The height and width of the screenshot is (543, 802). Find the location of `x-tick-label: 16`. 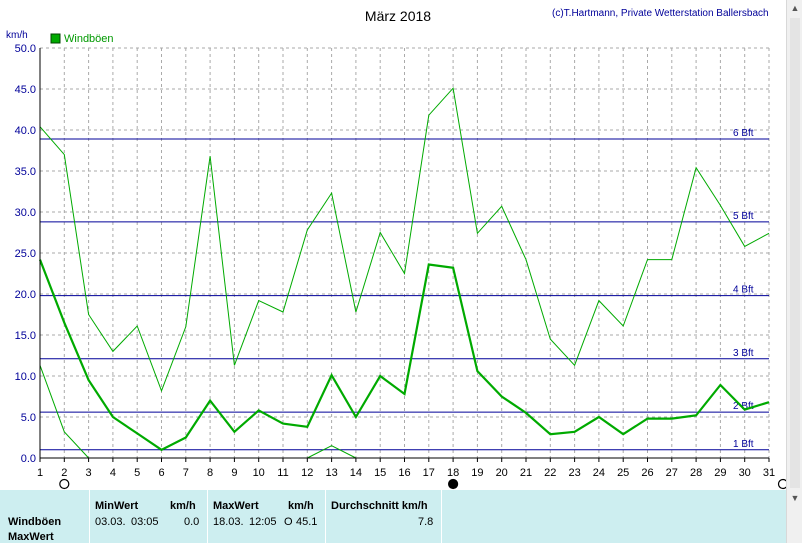

x-tick-label: 16 is located at coordinates (404, 473).